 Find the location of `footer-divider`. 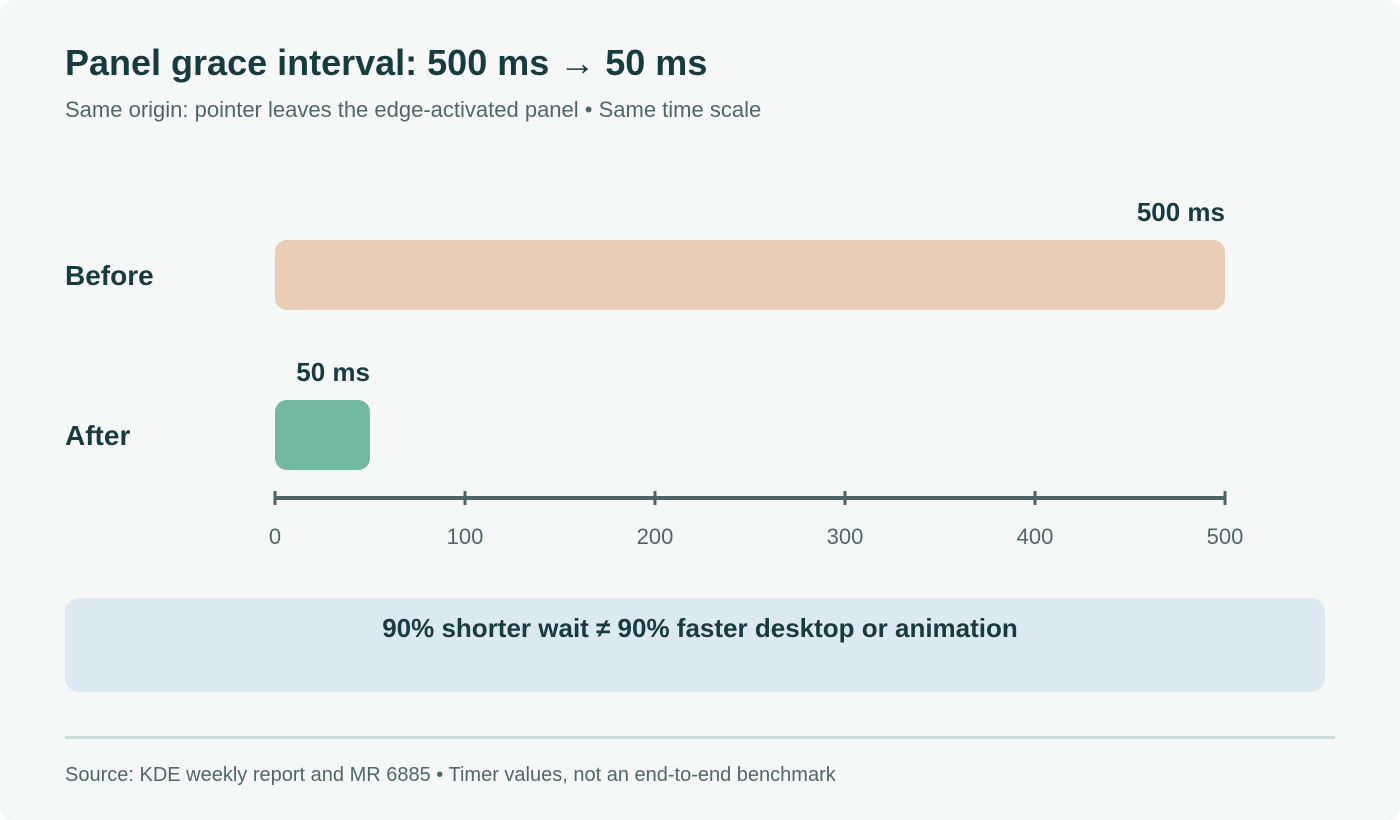

footer-divider is located at coordinates (700, 737).